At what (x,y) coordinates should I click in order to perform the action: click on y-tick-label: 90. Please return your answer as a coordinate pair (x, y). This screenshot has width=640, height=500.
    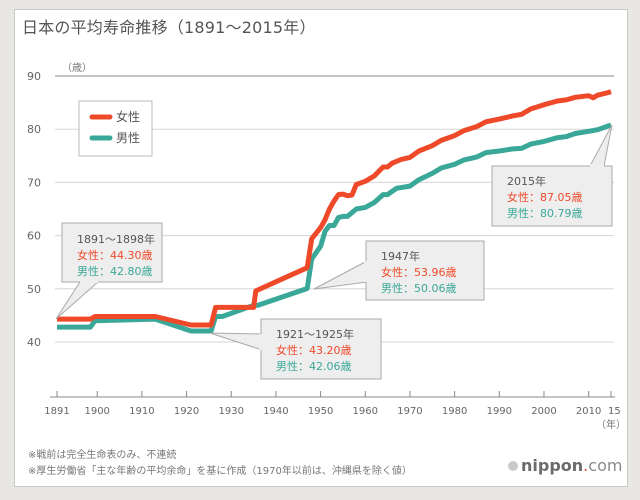
    Looking at the image, I should click on (34, 76).